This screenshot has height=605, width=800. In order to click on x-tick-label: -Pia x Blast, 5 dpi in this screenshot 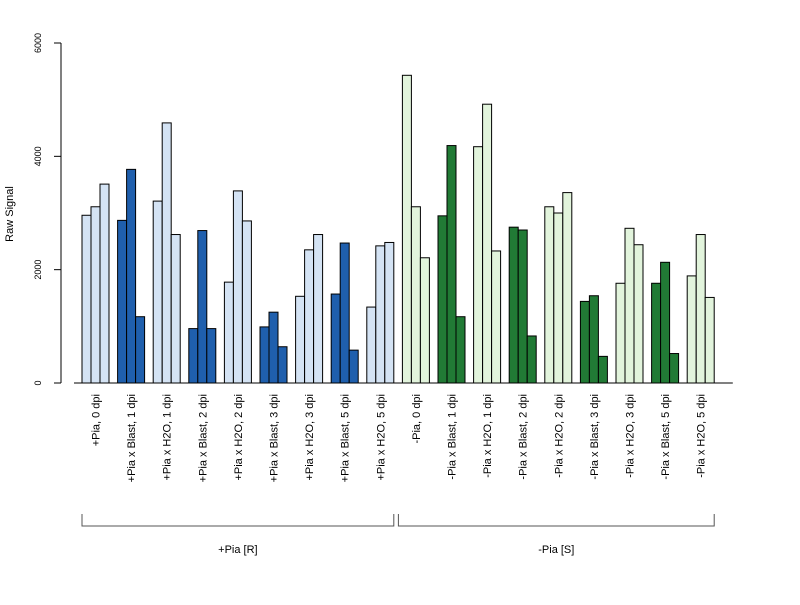, I will do `click(666, 437)`.